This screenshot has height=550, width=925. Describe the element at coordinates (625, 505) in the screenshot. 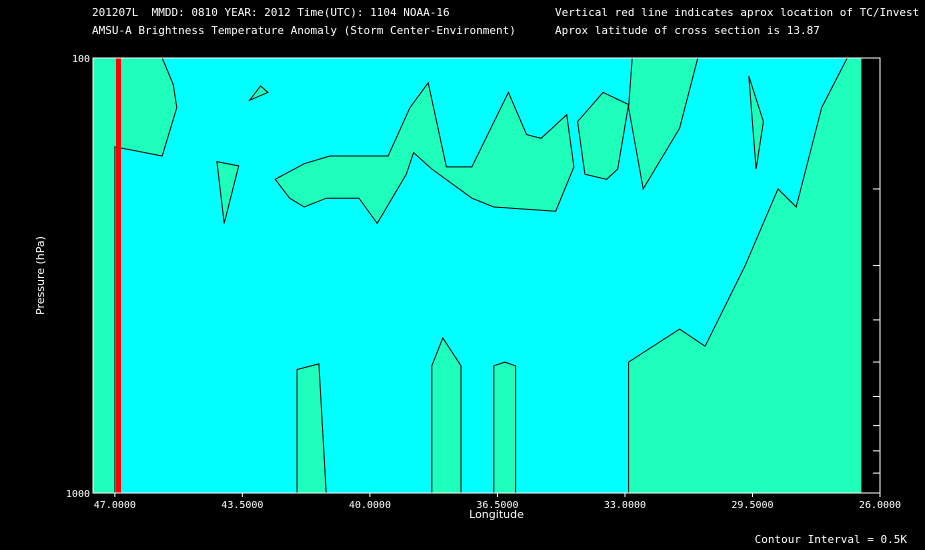

I see `x-tick-label-4: 33.0000` at that location.